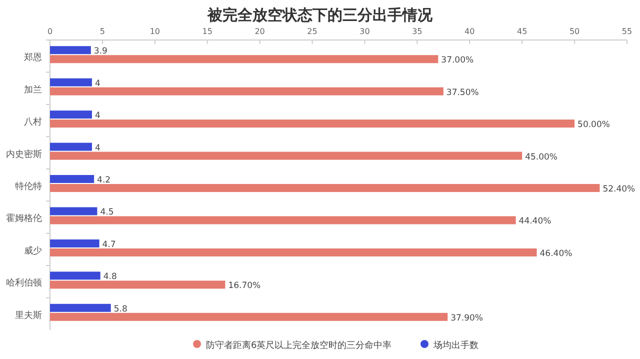 This screenshot has height=359, width=640. What do you see at coordinates (594, 125) in the screenshot?
I see `data-label: 50.00%` at bounding box center [594, 125].